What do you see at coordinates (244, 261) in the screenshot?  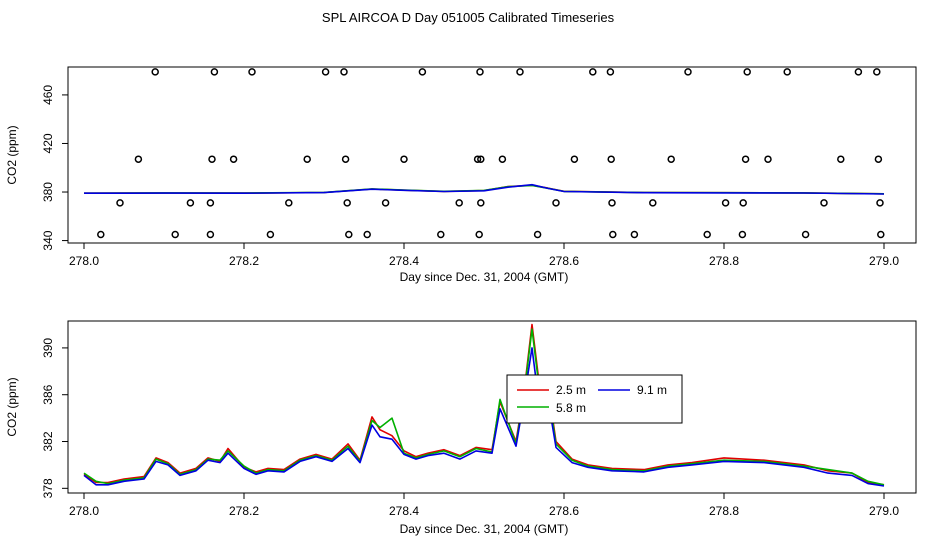 I see `top-x-tick-label: 278.2` at bounding box center [244, 261].